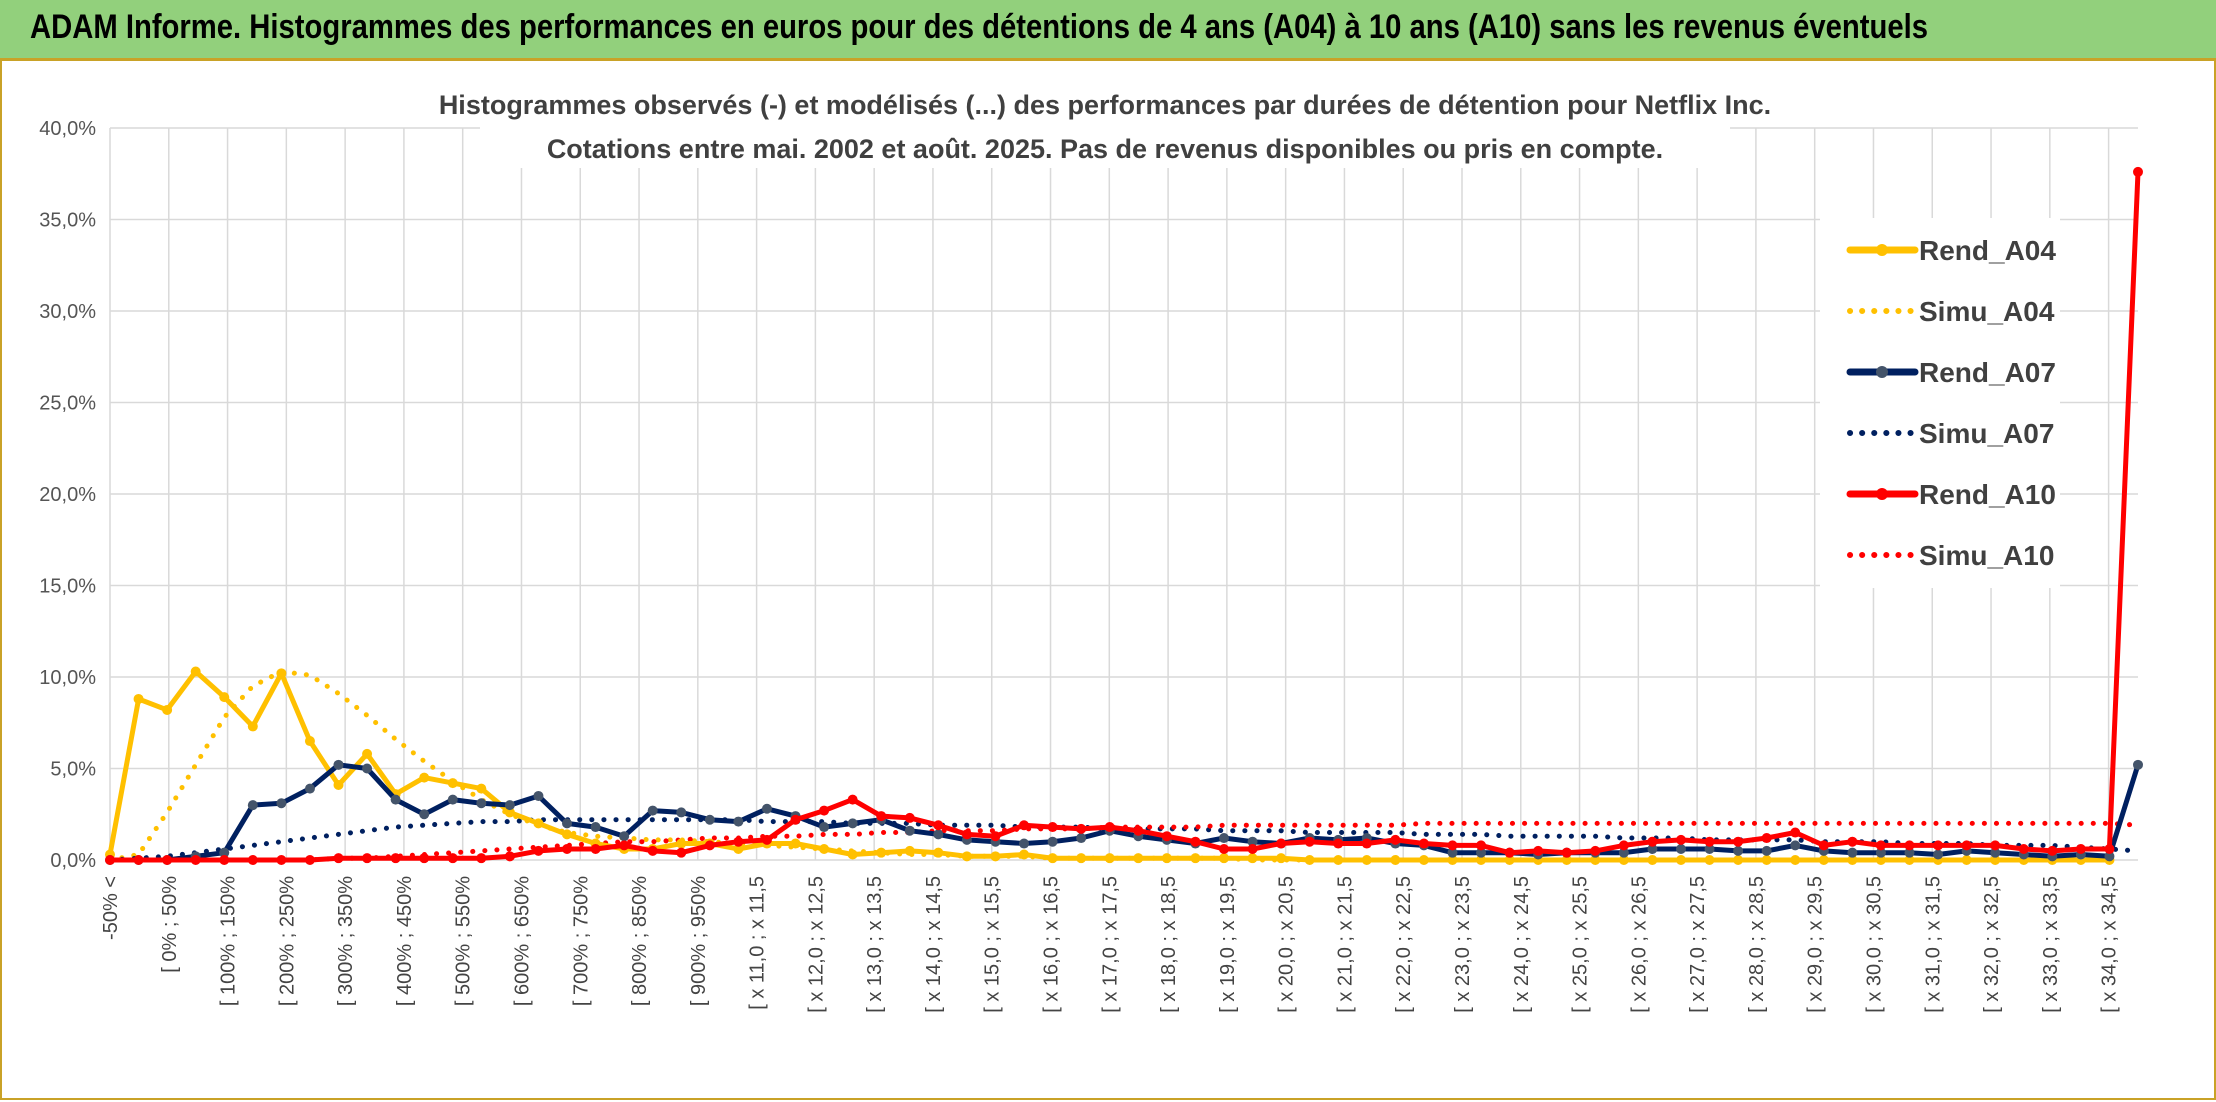 Image resolution: width=2216 pixels, height=1102 pixels. What do you see at coordinates (287, 941) in the screenshot?
I see `x-tick-label: [ 200% ; 250%` at bounding box center [287, 941].